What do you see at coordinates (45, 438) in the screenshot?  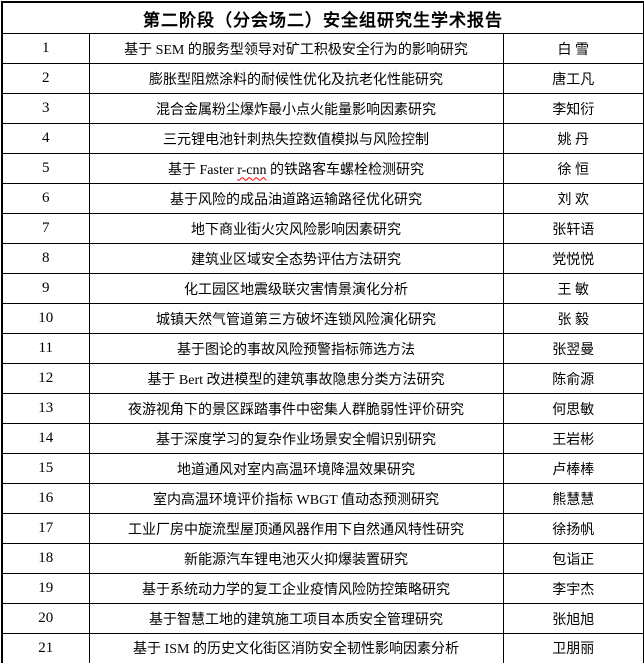 I see `row-number-cell: 14` at bounding box center [45, 438].